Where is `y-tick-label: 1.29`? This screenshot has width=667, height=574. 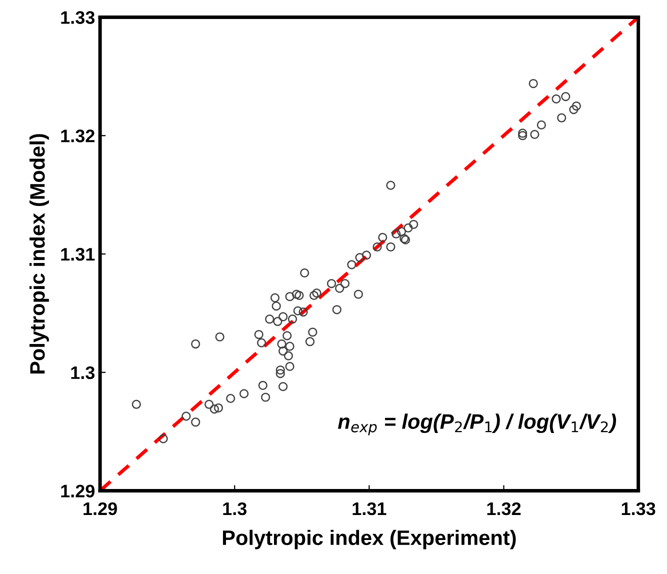 y-tick-label: 1.29 is located at coordinates (78, 491).